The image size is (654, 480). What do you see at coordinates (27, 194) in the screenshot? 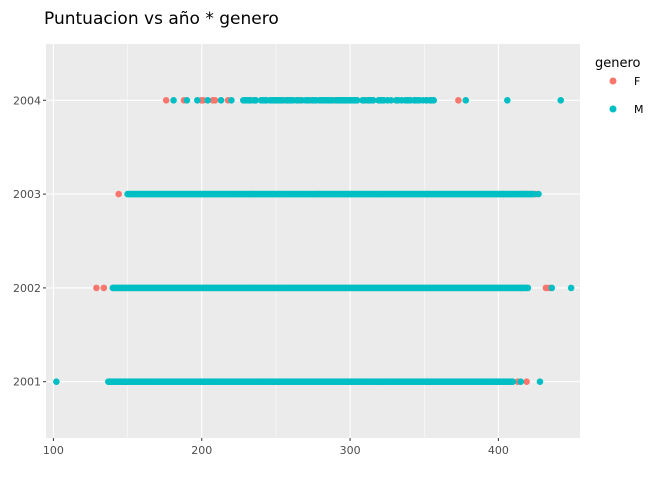
I see `y-tick-label: 2003` at bounding box center [27, 194].